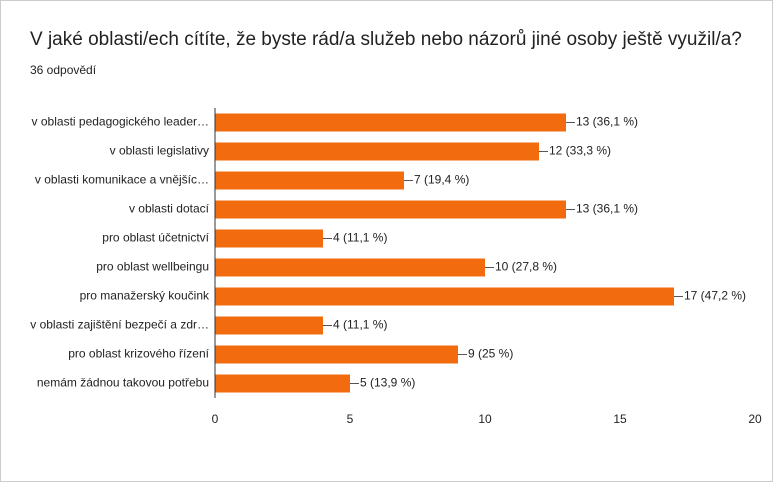  I want to click on x-tick-label: 20, so click(755, 419).